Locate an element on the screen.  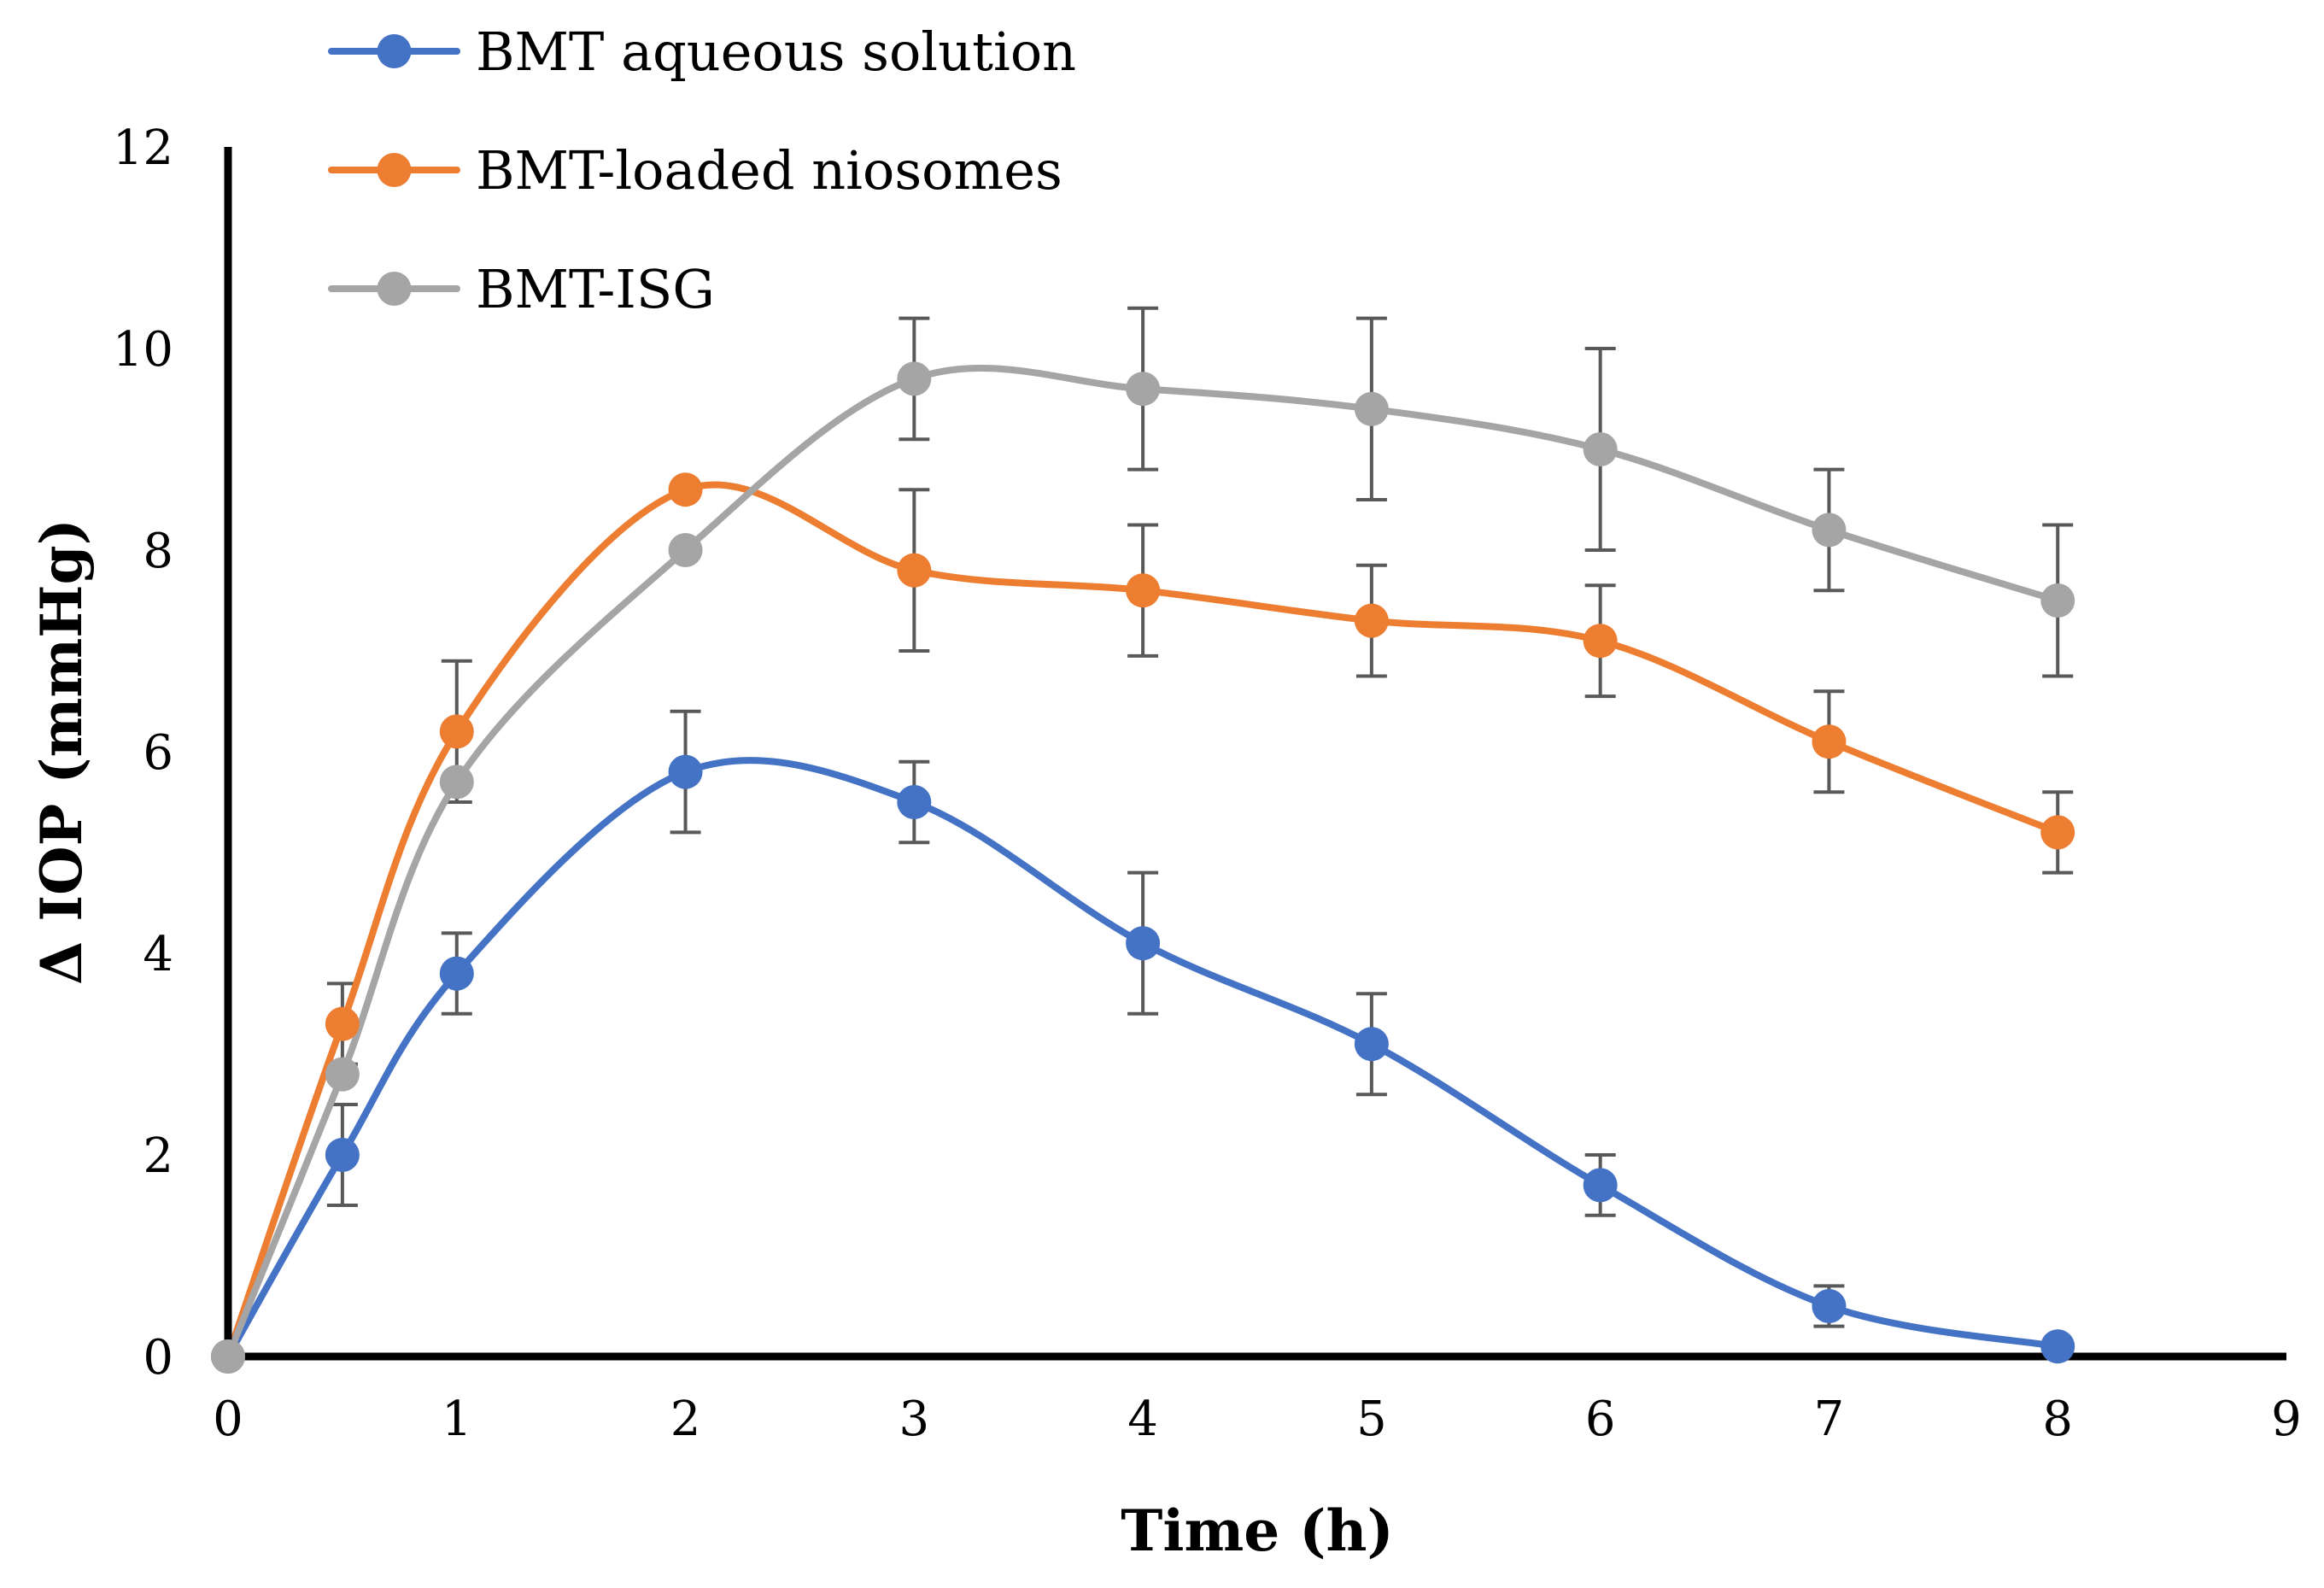
y-tick-label: 12 is located at coordinates (143, 148).